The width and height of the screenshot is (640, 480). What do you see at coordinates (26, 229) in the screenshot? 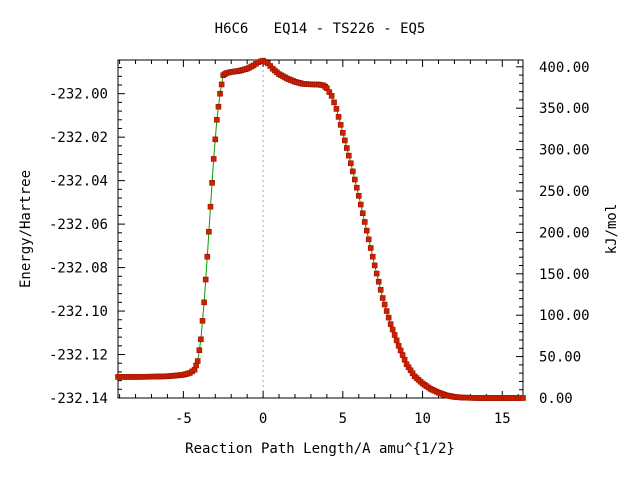
I see `y-axis-label: Energy/Hartree` at bounding box center [26, 229].